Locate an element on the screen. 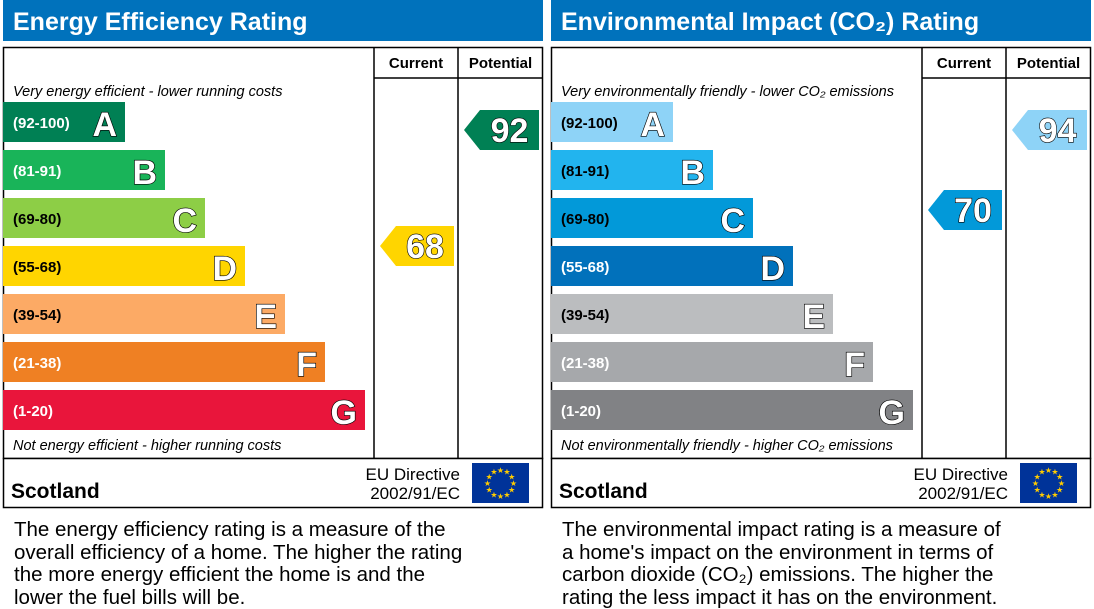 This screenshot has width=1094, height=609. potential-rating-arrow is located at coordinates (1049, 130).